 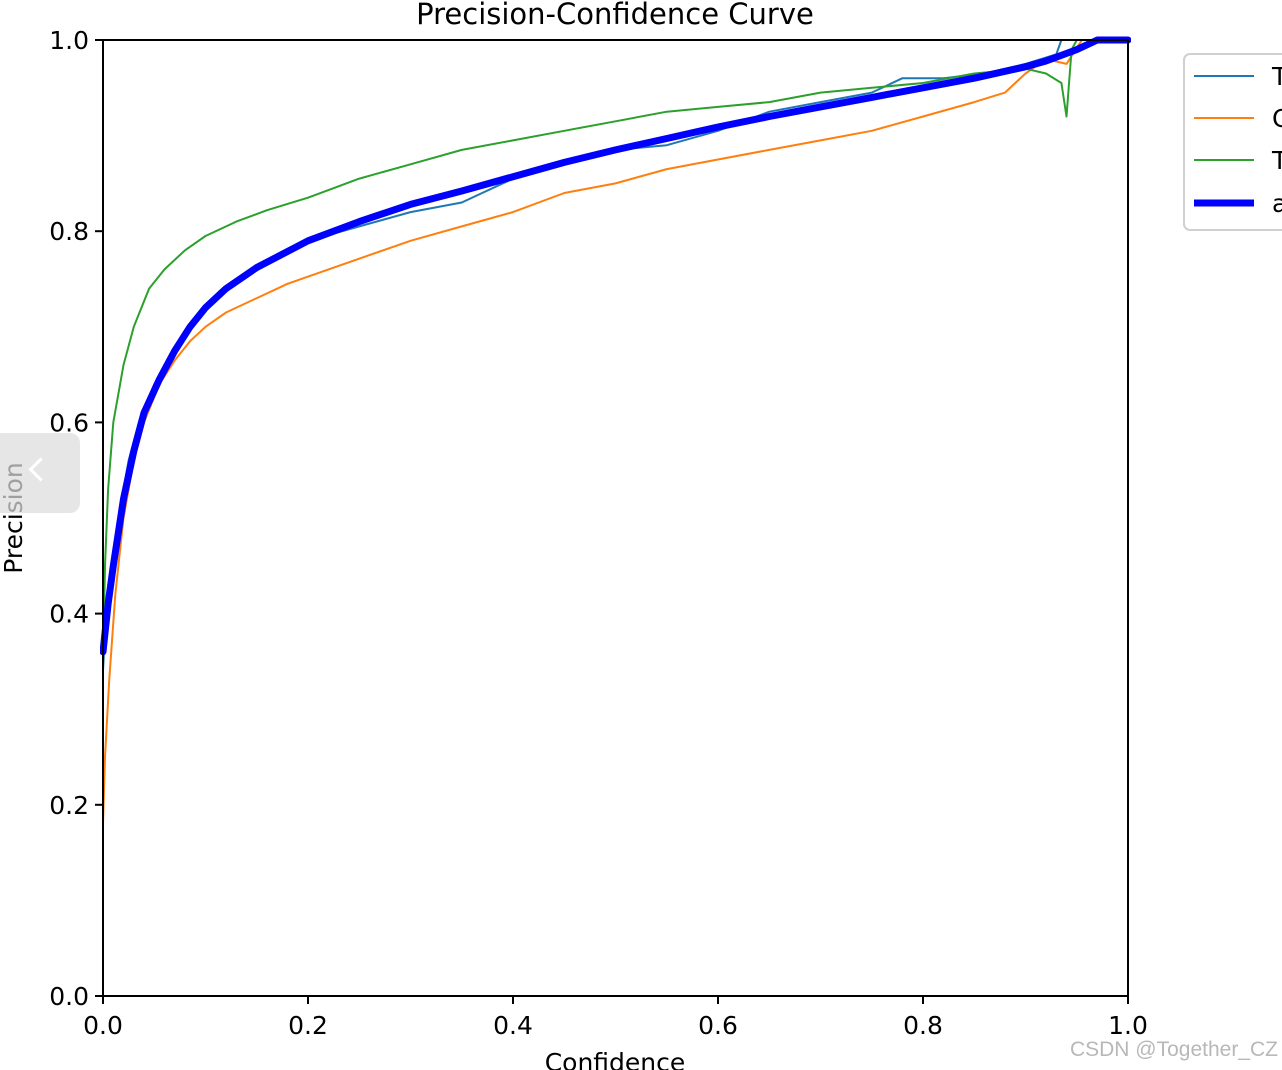 What do you see at coordinates (1173, 1049) in the screenshot?
I see `watermark: CSDN @Together_CZ` at bounding box center [1173, 1049].